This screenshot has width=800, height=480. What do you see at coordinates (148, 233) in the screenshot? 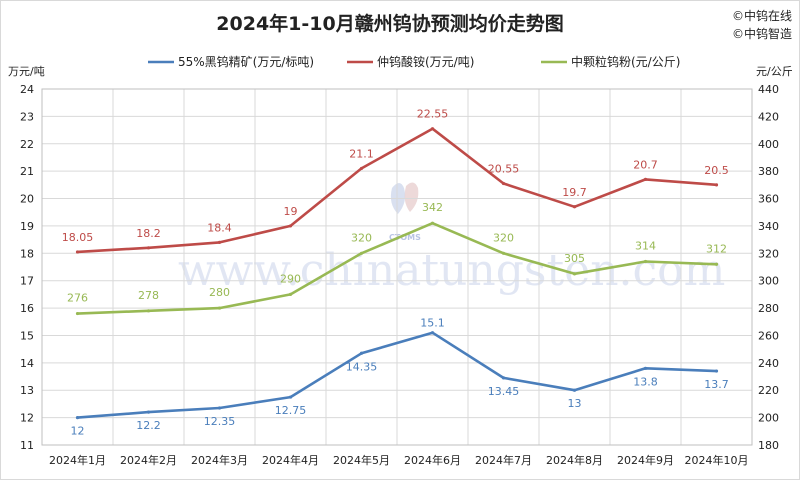
I see `data-label: 18.2` at bounding box center [148, 233].